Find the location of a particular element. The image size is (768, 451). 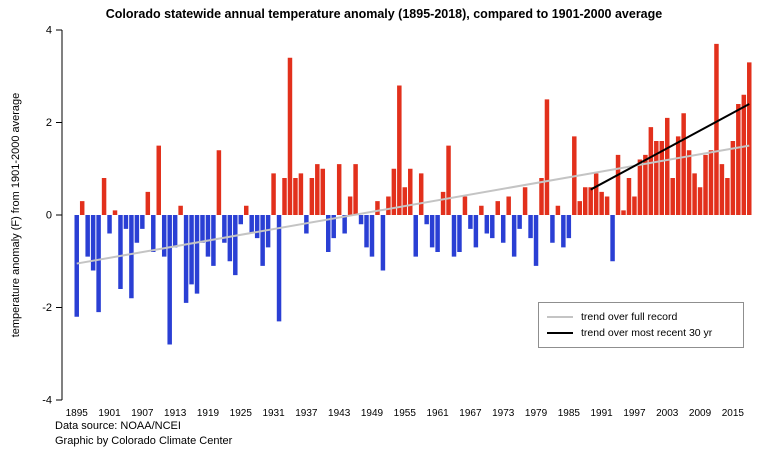

x-tick-label: 1955 is located at coordinates (405, 413).